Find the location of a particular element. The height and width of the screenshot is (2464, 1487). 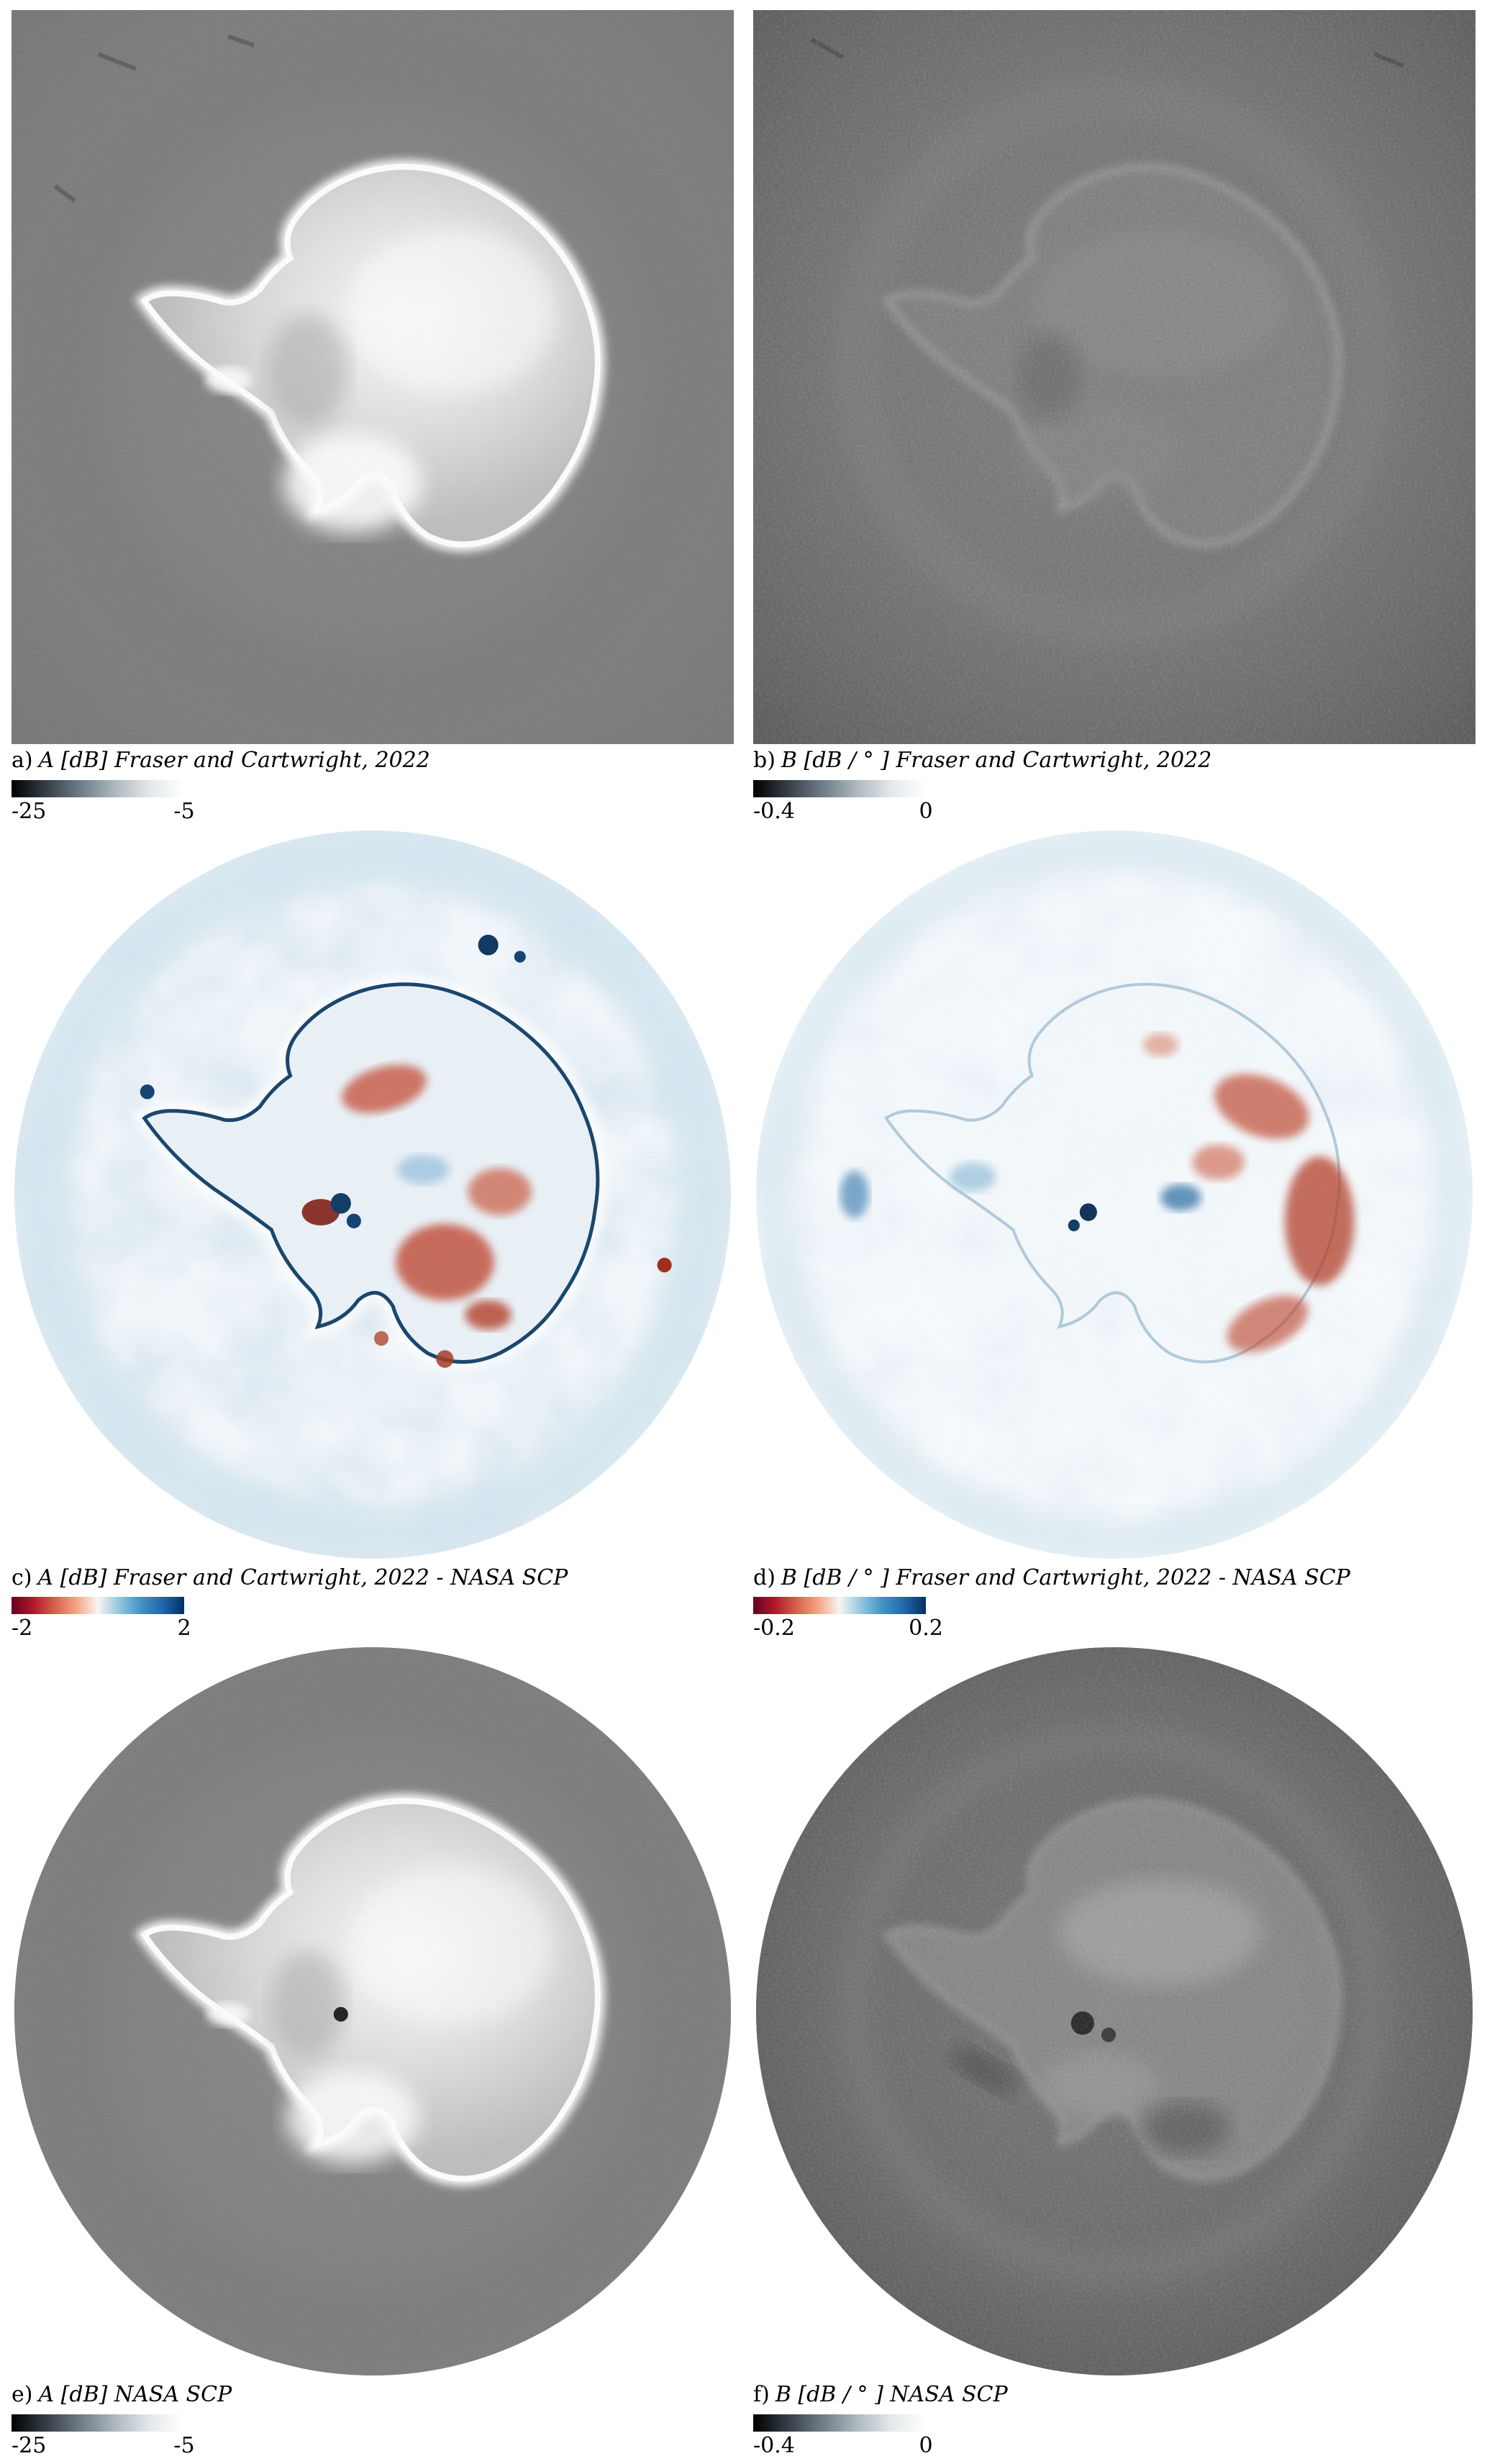

map-b-grayscale-antarctica is located at coordinates (1114, 377).